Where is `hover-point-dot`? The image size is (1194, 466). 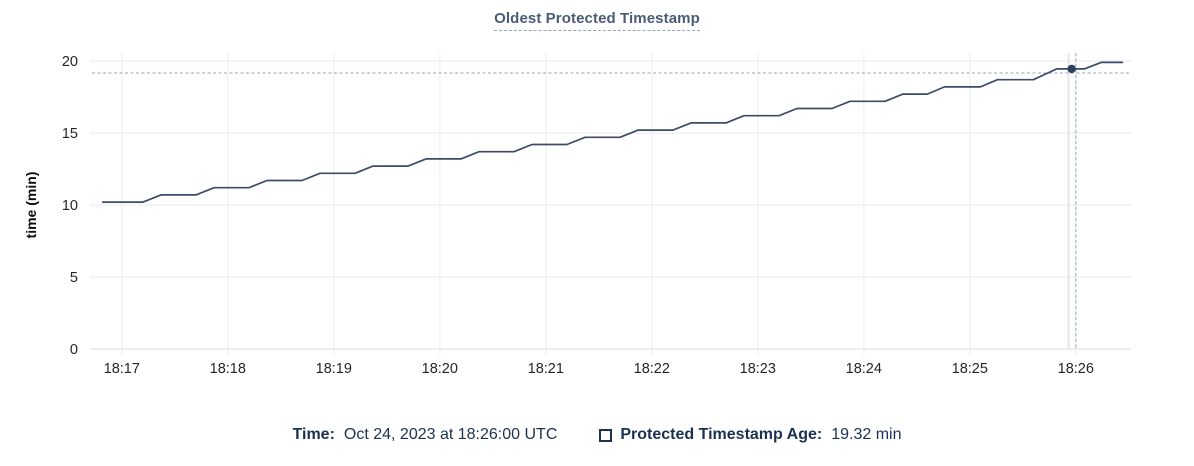
hover-point-dot is located at coordinates (1071, 69).